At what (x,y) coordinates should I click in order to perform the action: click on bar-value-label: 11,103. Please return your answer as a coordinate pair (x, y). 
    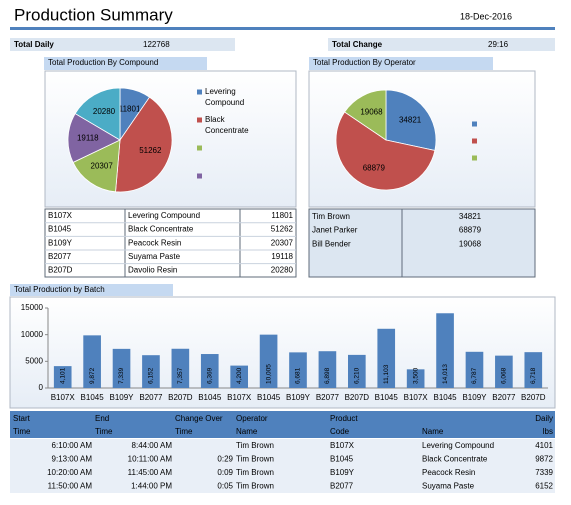
    Looking at the image, I should click on (386, 374).